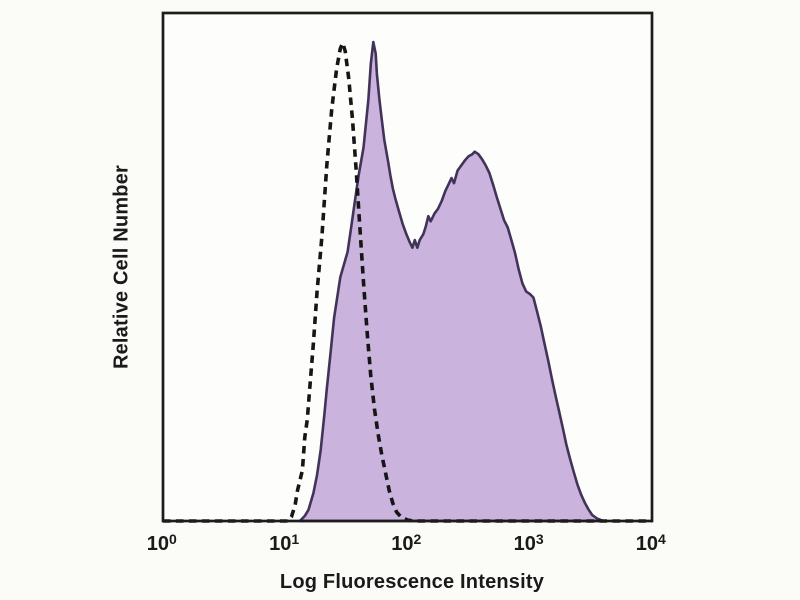  Describe the element at coordinates (412, 582) in the screenshot. I see `x-axis-title: Log Fluorescence Intensity` at that location.